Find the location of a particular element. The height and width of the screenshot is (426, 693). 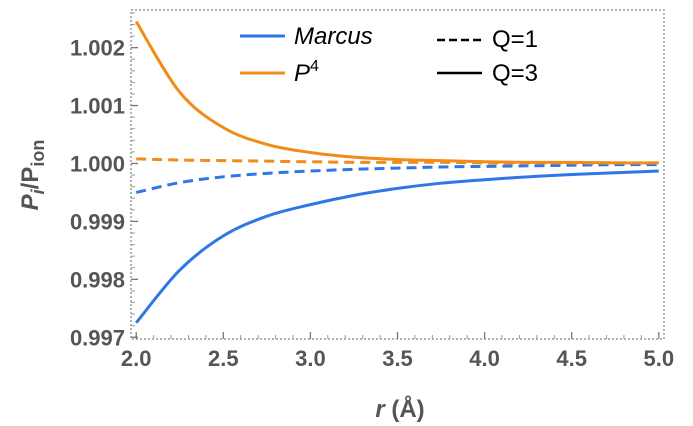

legend-label-q3: Q=3 is located at coordinates (515, 73).